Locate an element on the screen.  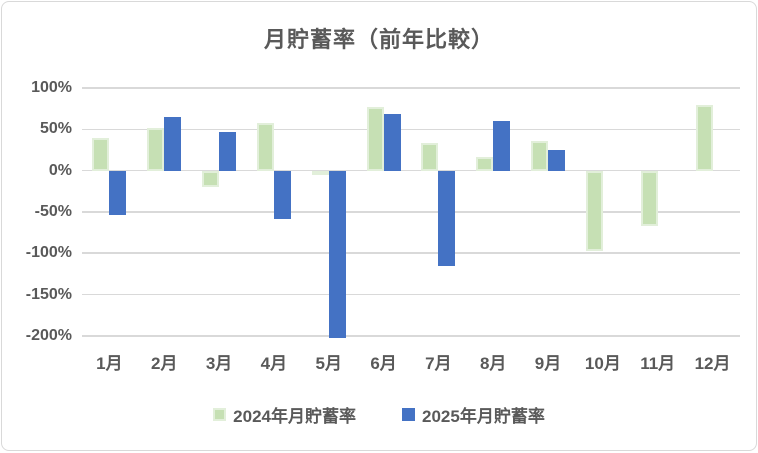
bar-group-7月 is located at coordinates (438, 214).